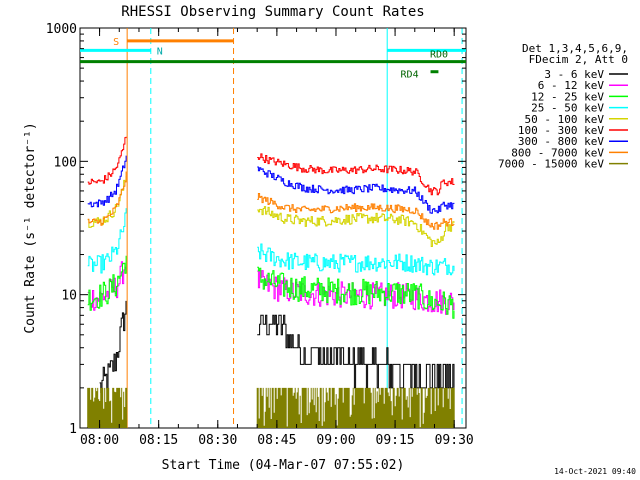 Image resolution: width=640 pixels, height=480 pixels. What do you see at coordinates (158, 440) in the screenshot?
I see `x-tick-label-1: 08:15` at bounding box center [158, 440].